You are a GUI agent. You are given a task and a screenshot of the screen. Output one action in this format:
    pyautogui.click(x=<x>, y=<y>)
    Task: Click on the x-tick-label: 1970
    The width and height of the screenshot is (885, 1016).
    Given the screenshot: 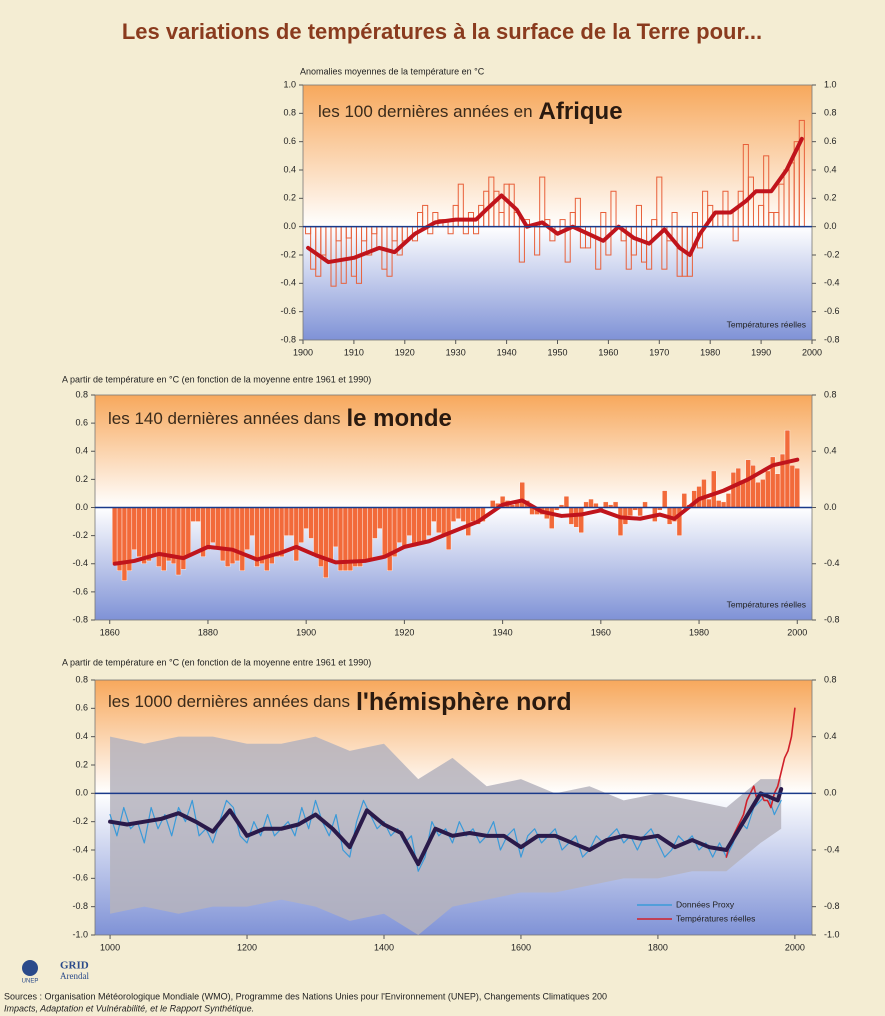 What is the action you would take?
    pyautogui.click(x=659, y=352)
    